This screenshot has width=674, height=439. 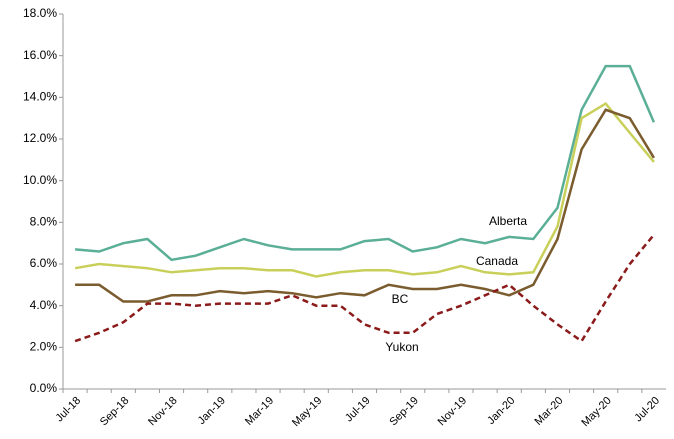 I want to click on x-tick-label: May-20, so click(x=596, y=412).